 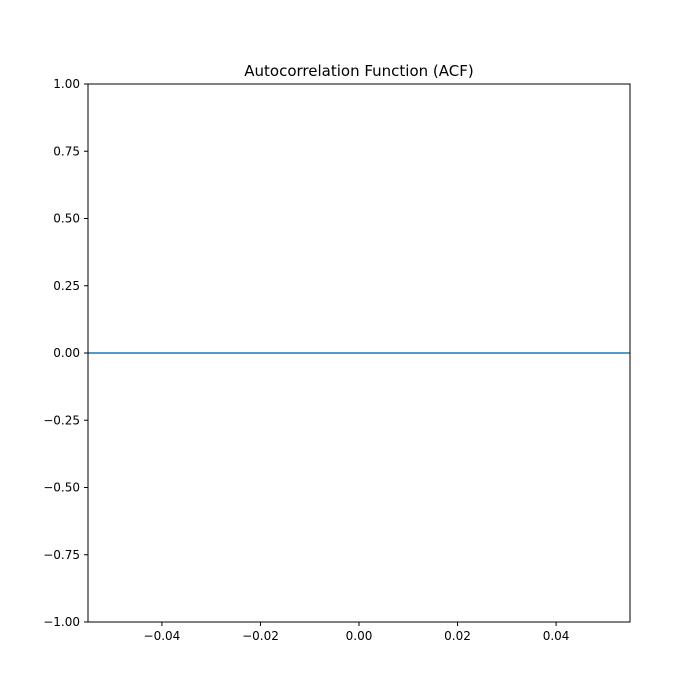 What do you see at coordinates (457, 636) in the screenshot?
I see `x-tick-label: 0.02` at bounding box center [457, 636].